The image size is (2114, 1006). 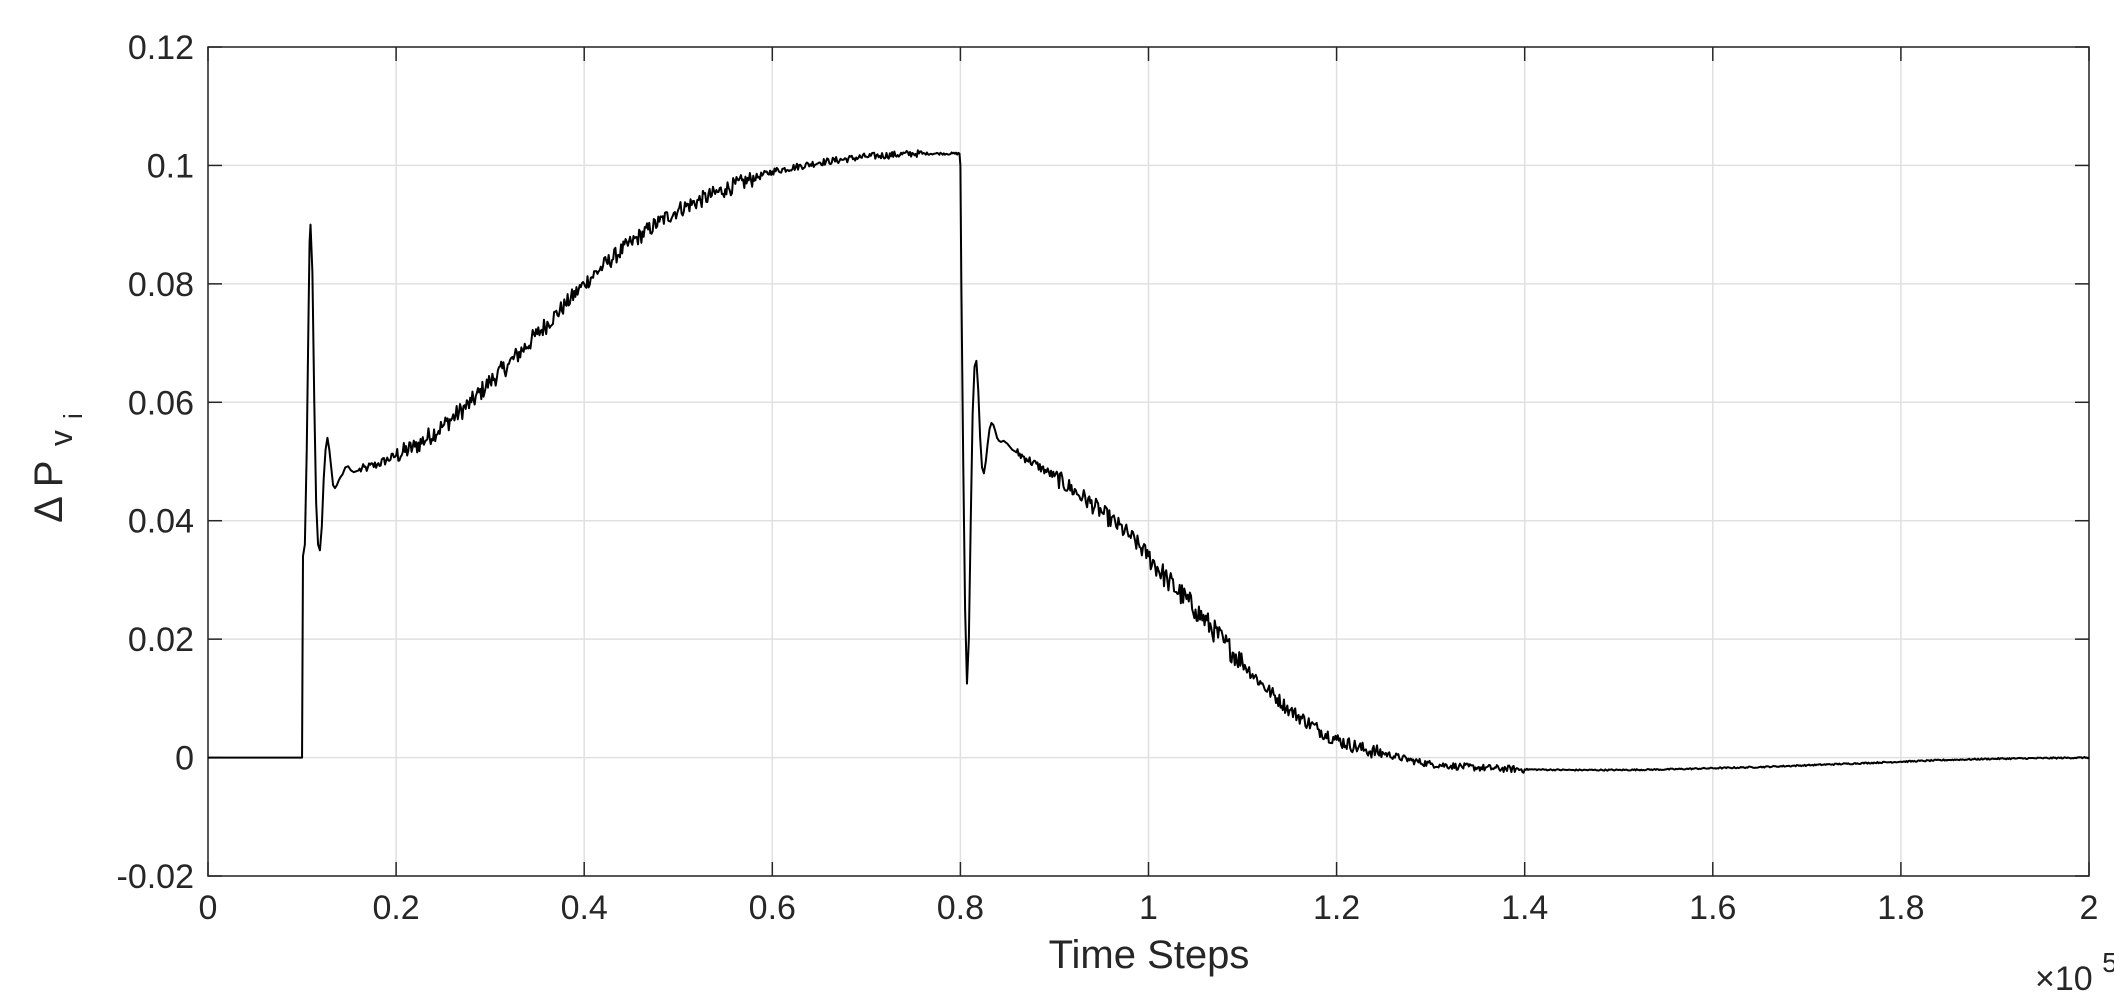 What do you see at coordinates (772, 908) in the screenshot?
I see `x-tick-label: 0.6` at bounding box center [772, 908].